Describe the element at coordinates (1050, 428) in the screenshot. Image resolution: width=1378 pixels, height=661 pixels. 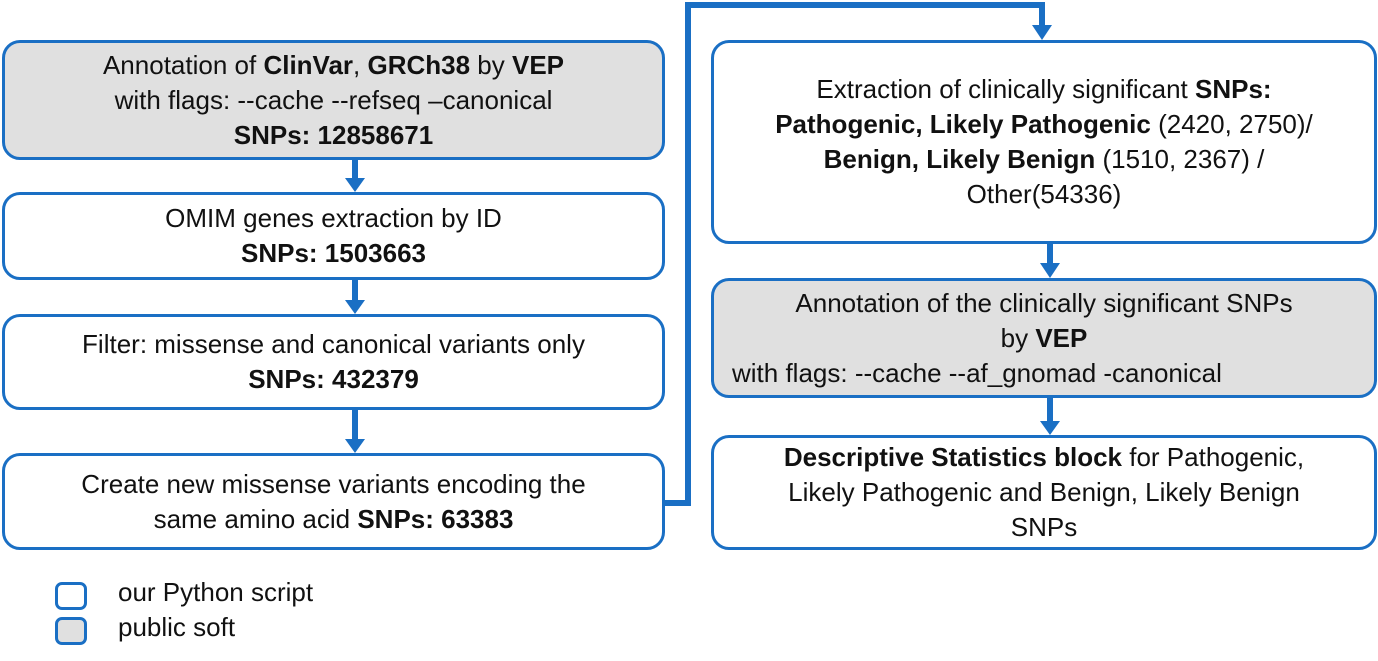
I see `arrow-6-7-head` at that location.